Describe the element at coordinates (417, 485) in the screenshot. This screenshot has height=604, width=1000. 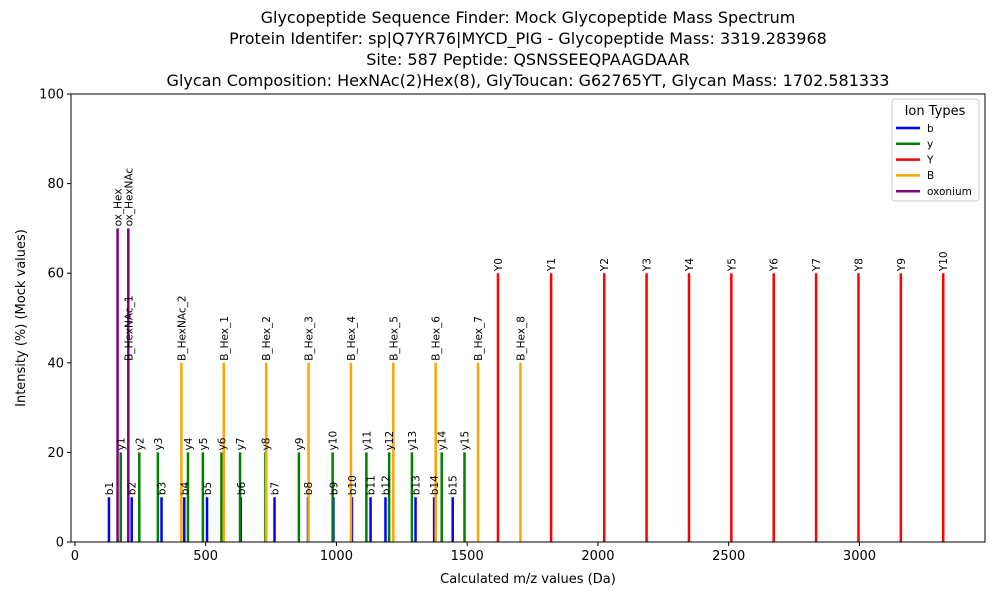
I see `peak-label-b13: b13` at that location.